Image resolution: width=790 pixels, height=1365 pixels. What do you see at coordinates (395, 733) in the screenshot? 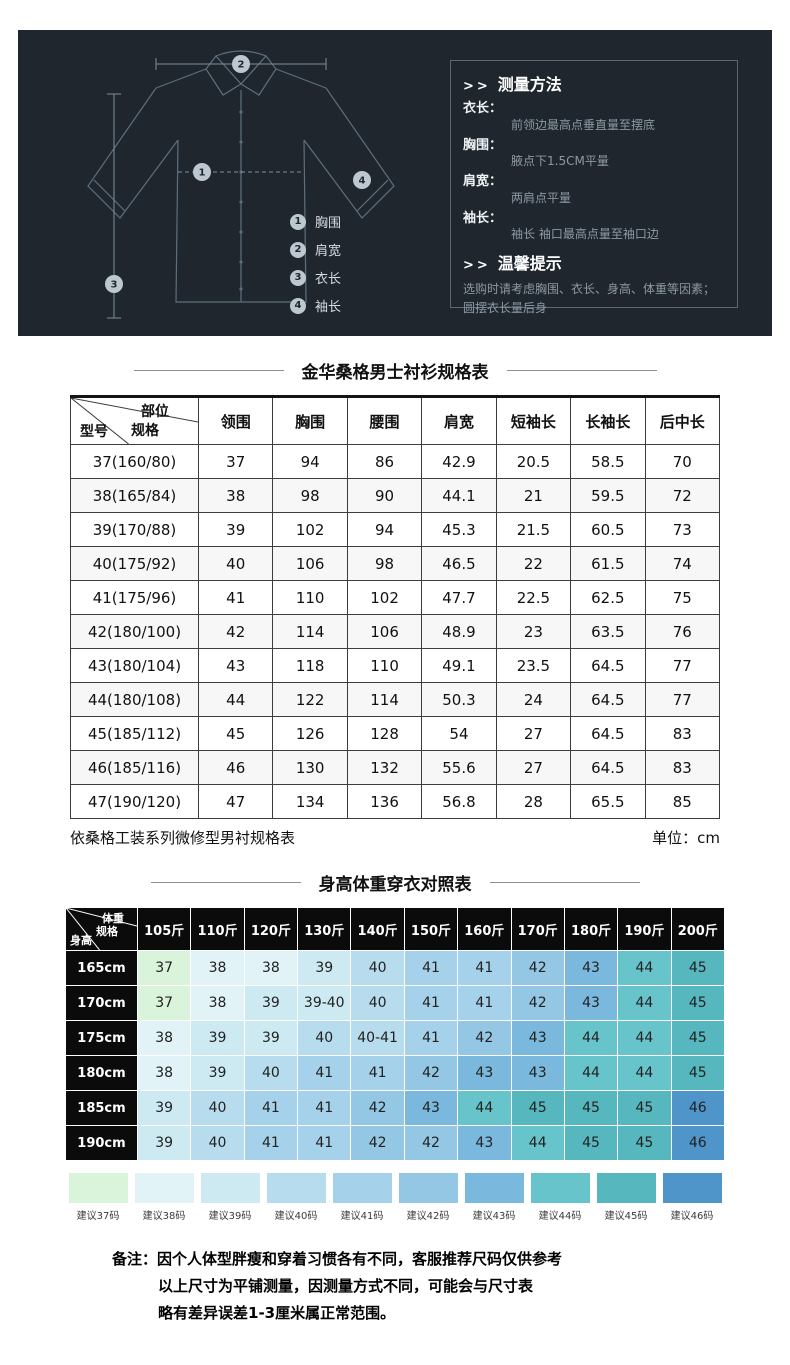
I see `size-table-row: 45(185/112) 45 126 128 54 27 64.5 83` at bounding box center [395, 733].